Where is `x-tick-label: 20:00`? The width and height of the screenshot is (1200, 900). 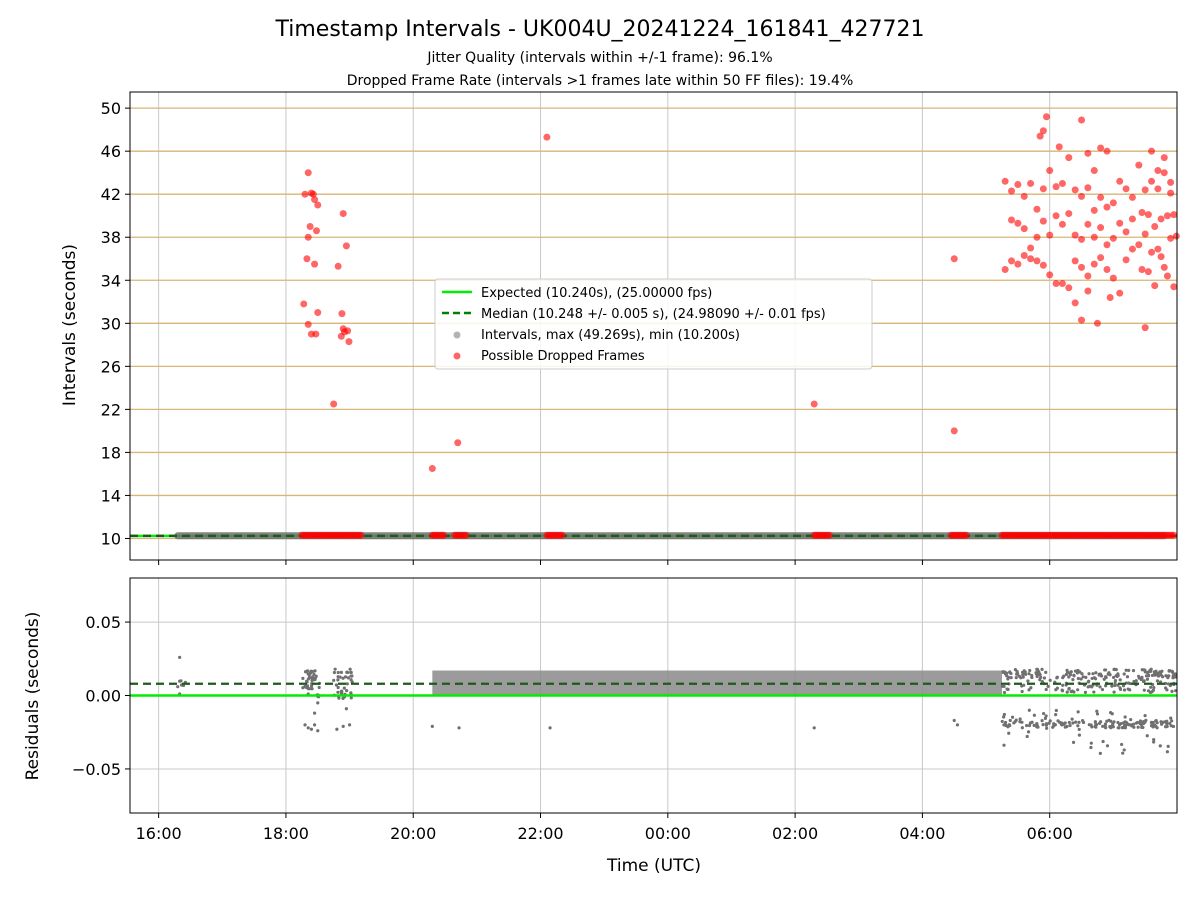 x-tick-label: 20:00 is located at coordinates (413, 833).